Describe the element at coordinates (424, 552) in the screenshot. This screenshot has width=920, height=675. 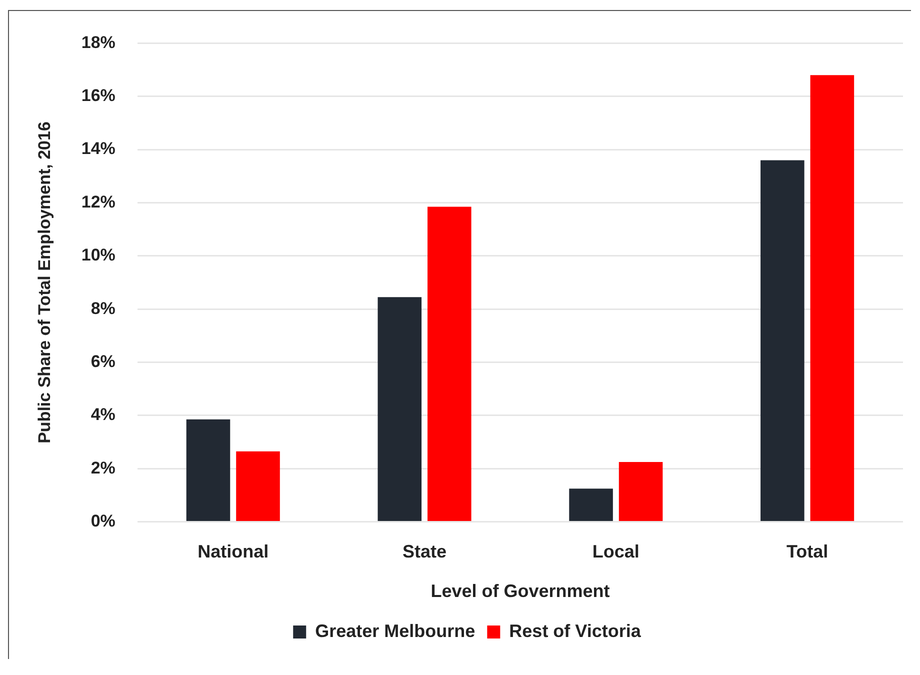
I see `x-tick-label: State` at that location.